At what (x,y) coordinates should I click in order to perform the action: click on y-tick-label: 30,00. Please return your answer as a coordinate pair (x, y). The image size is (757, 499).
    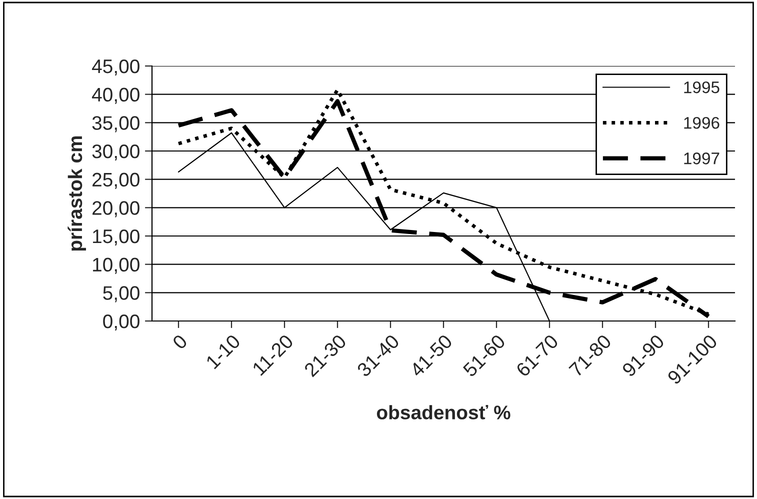
    Looking at the image, I should click on (116, 152).